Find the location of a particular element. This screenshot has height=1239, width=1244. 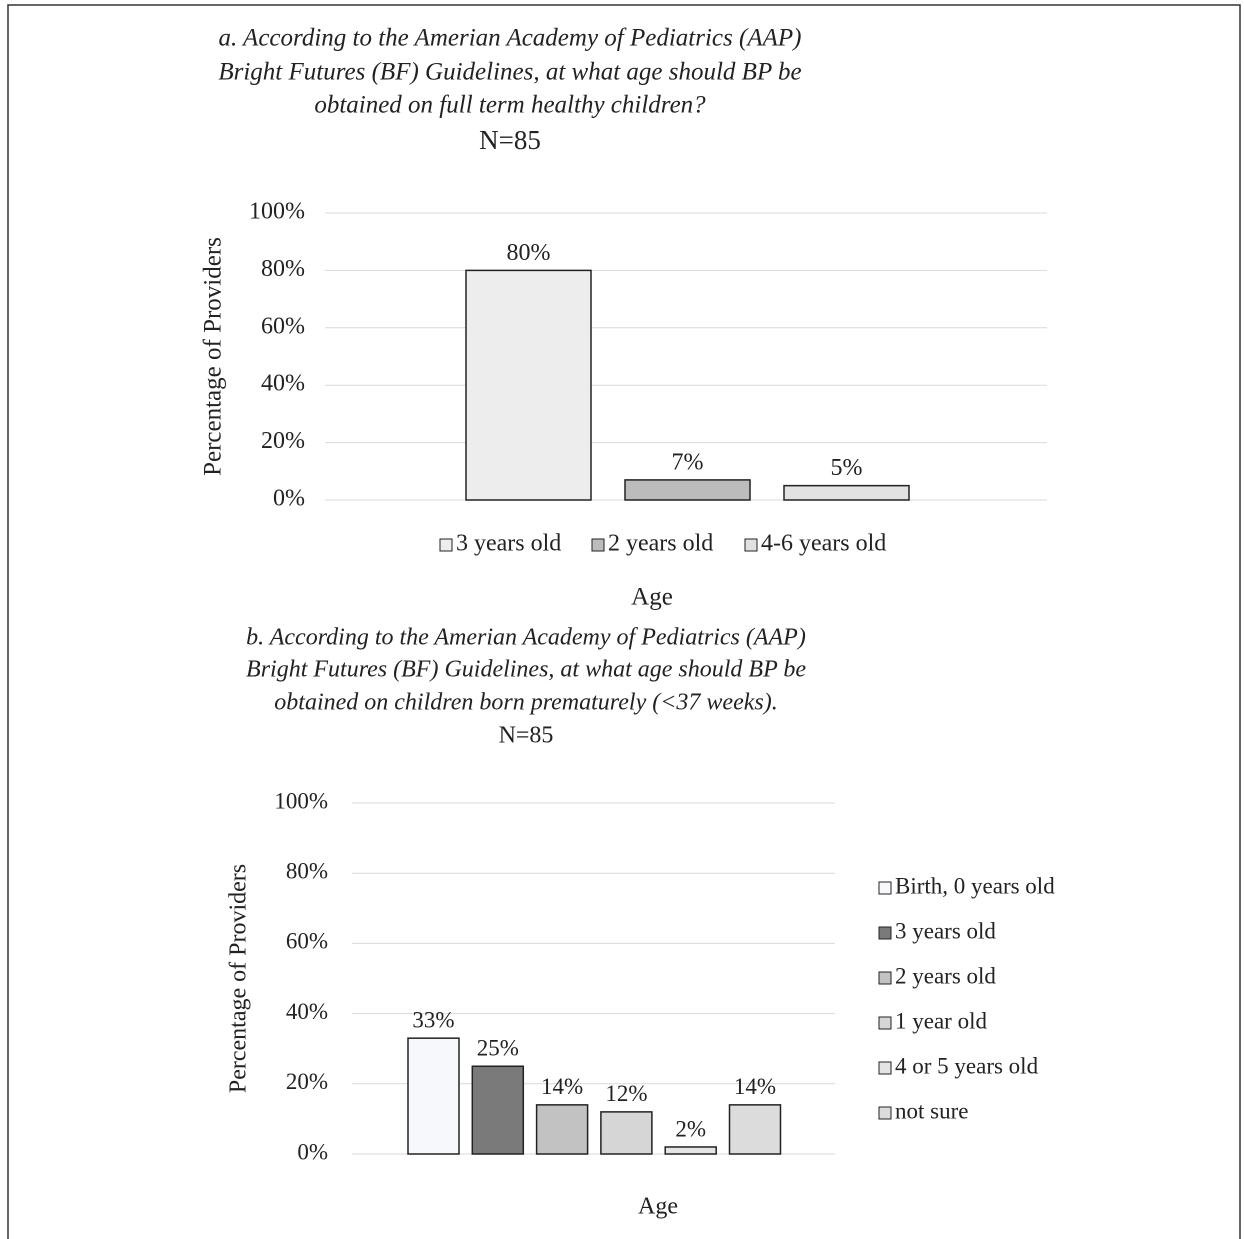

legend-label: 4-6 years old is located at coordinates (823, 544).